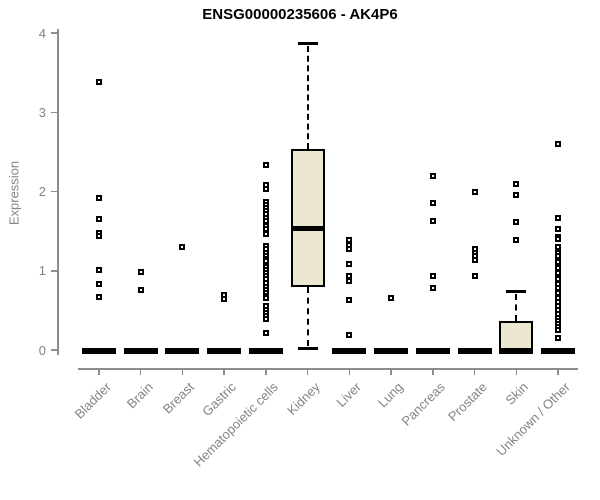 This screenshot has width=600, height=500. I want to click on y-tick-label: 1, so click(42, 271).